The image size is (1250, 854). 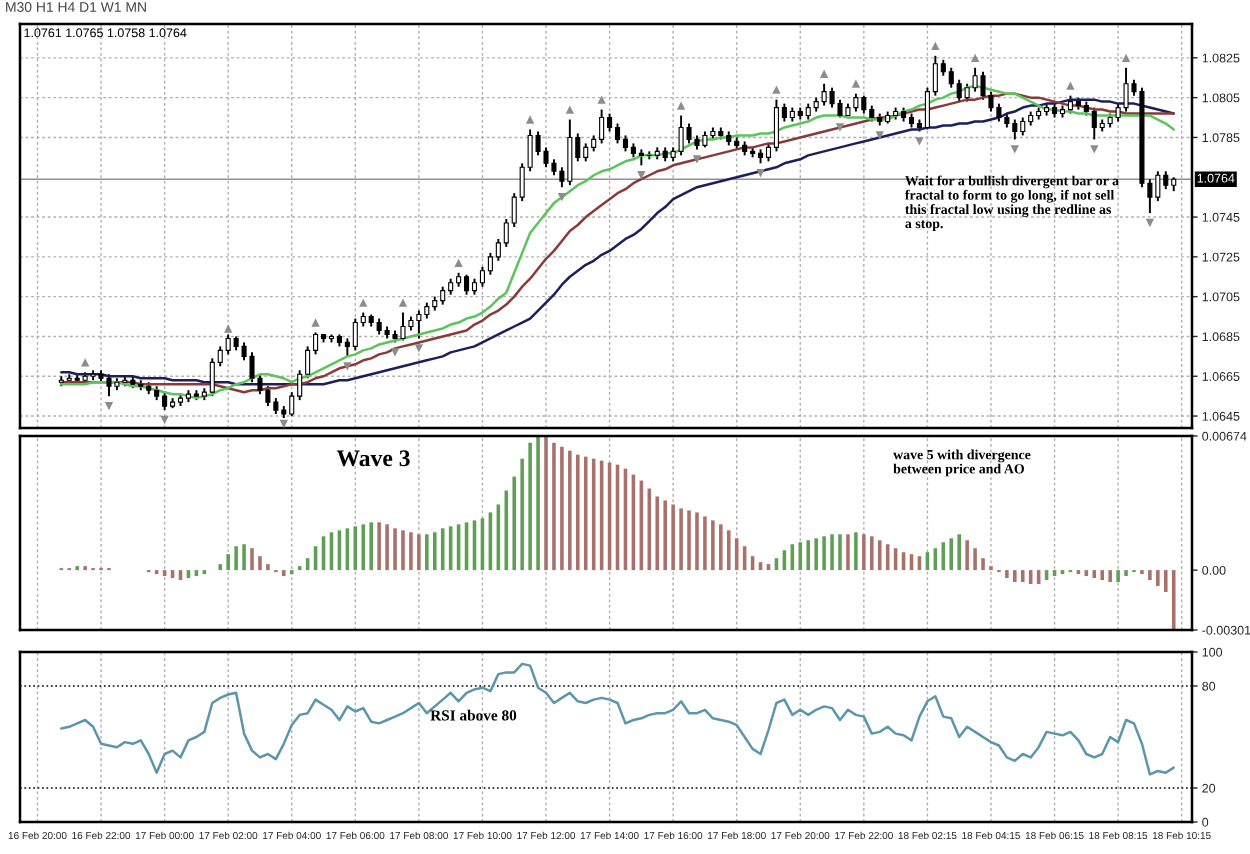 What do you see at coordinates (373, 458) in the screenshot?
I see `annotation: Wave 3` at bounding box center [373, 458].